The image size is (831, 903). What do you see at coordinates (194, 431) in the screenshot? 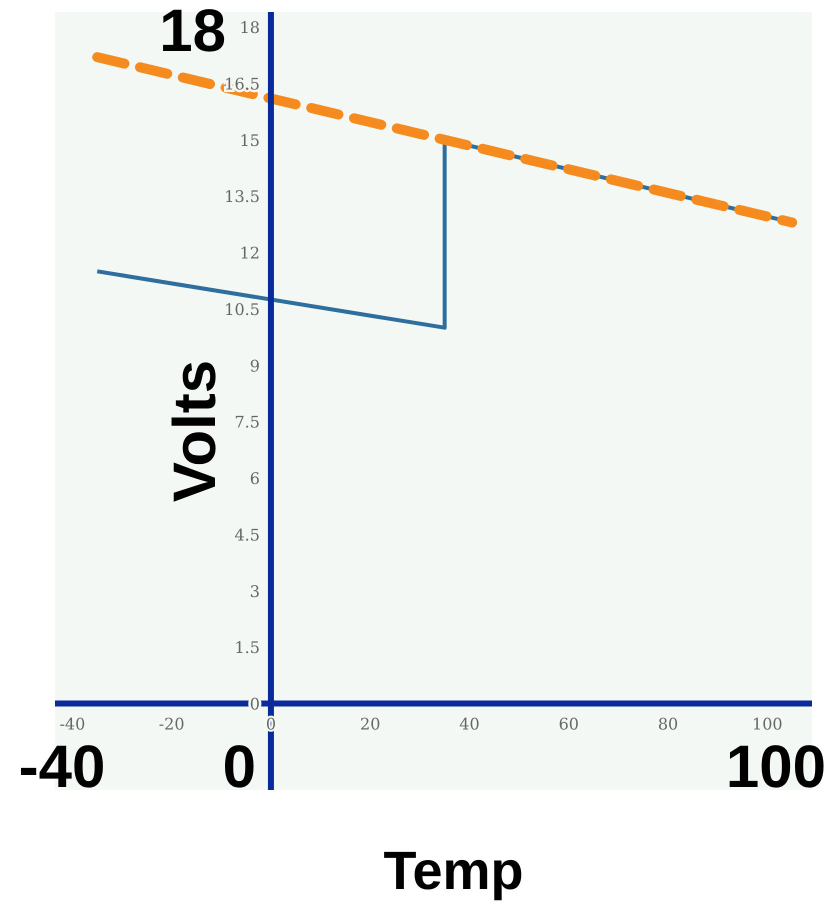
I see `y-axis-title: Volts` at bounding box center [194, 431].